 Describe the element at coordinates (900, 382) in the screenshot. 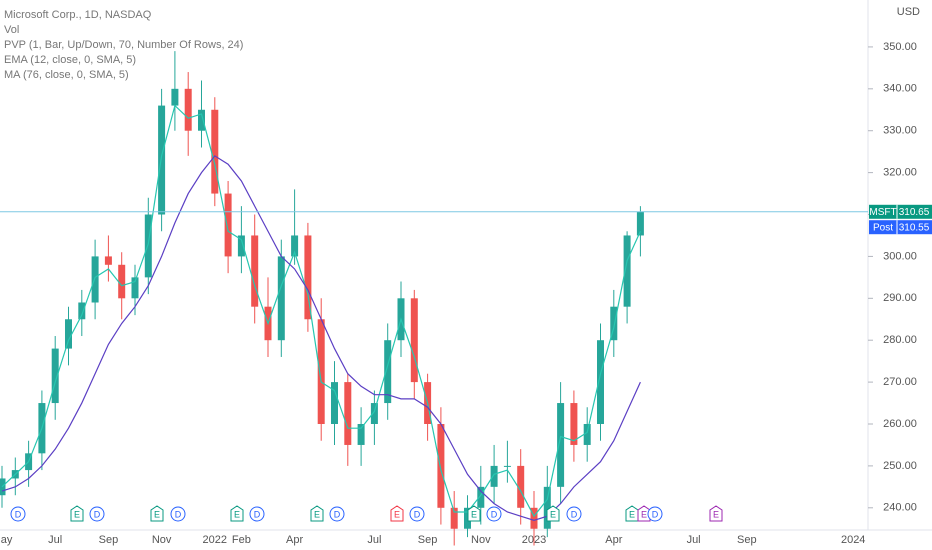

I see `y-tick-label: 270.00` at that location.